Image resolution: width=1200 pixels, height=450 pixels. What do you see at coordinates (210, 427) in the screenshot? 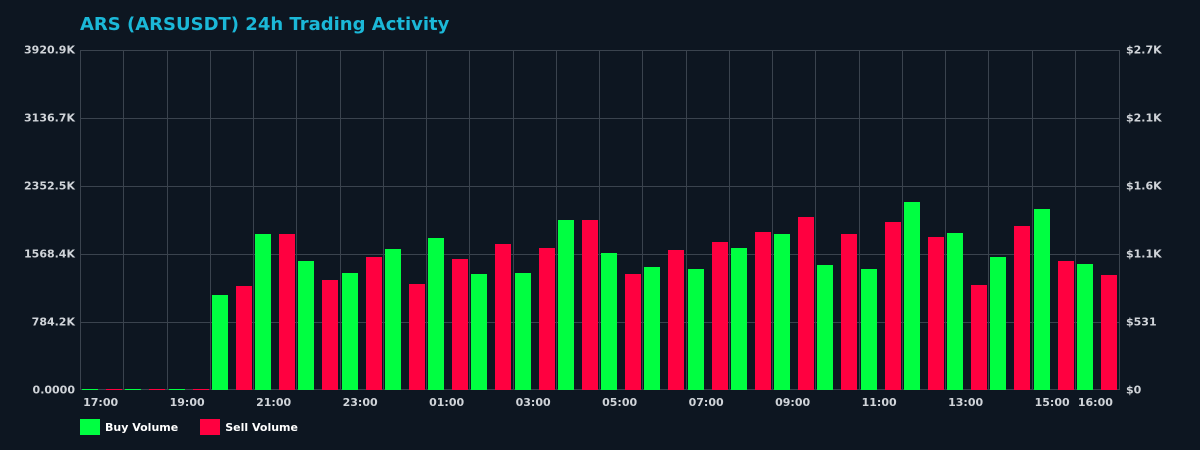
I see `sell-swatch-icon` at bounding box center [210, 427].